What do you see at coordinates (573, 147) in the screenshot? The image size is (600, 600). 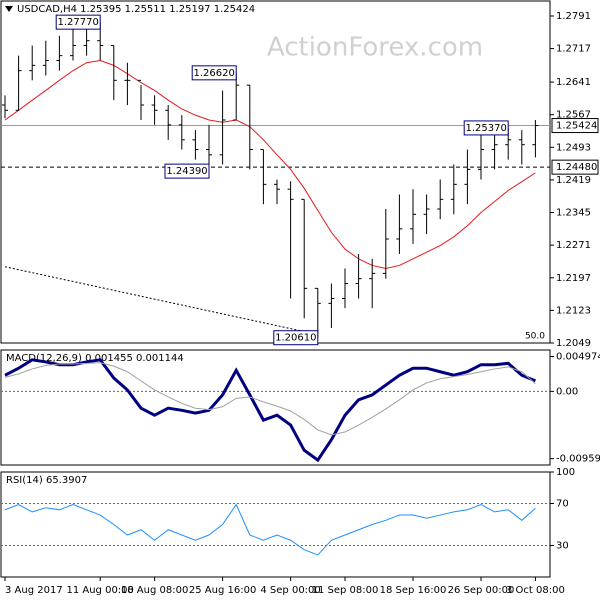 I see `y-tick-label: 1.2493` at bounding box center [573, 147].